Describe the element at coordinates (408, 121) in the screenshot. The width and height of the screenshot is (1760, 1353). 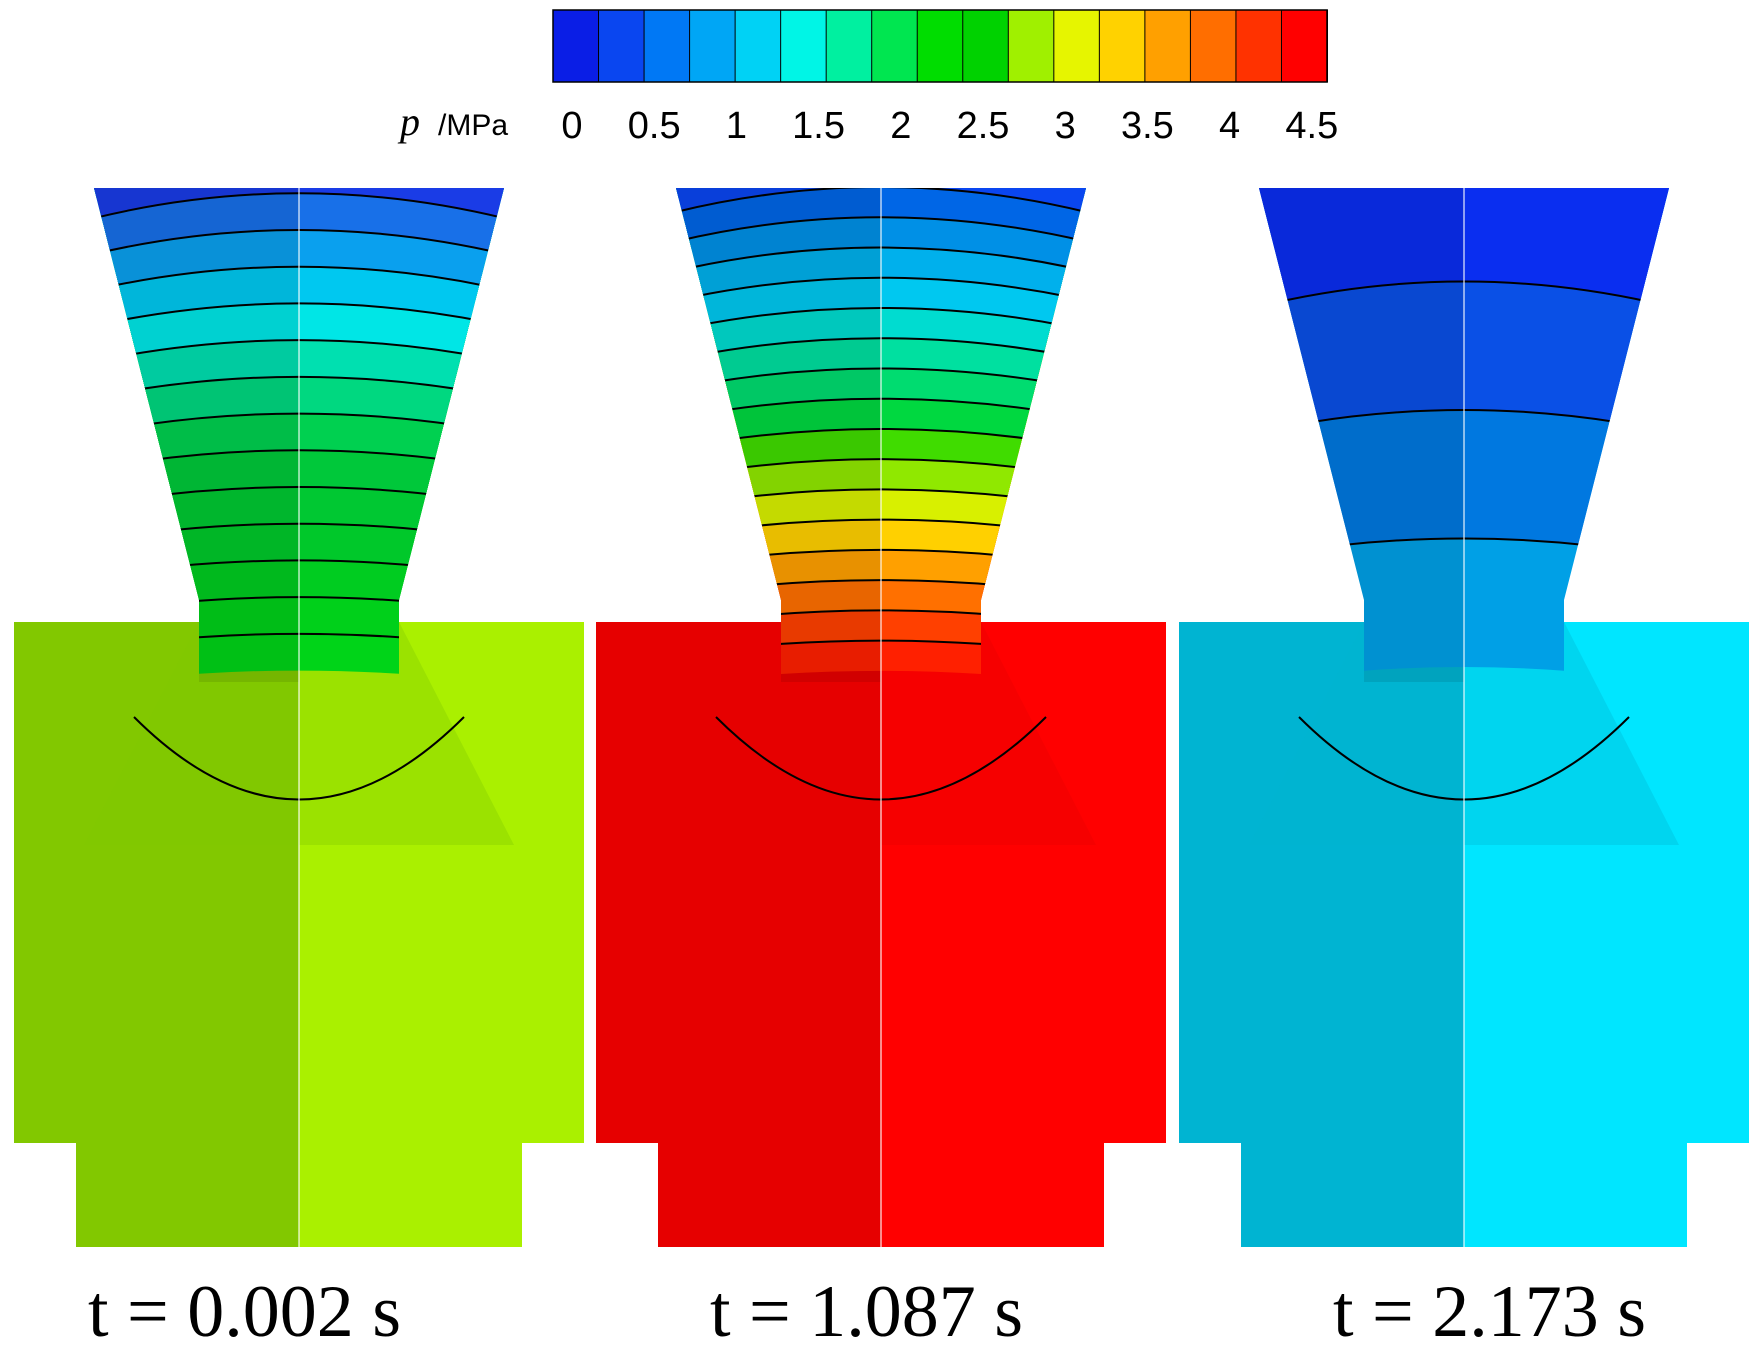
I see `colorbar-variable-label: p` at that location.